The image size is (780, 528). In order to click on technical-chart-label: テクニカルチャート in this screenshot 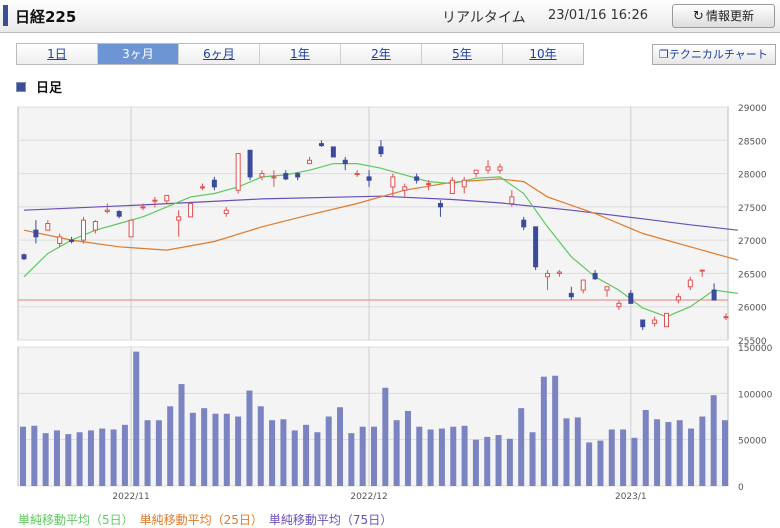, I will do `click(718, 54)`.